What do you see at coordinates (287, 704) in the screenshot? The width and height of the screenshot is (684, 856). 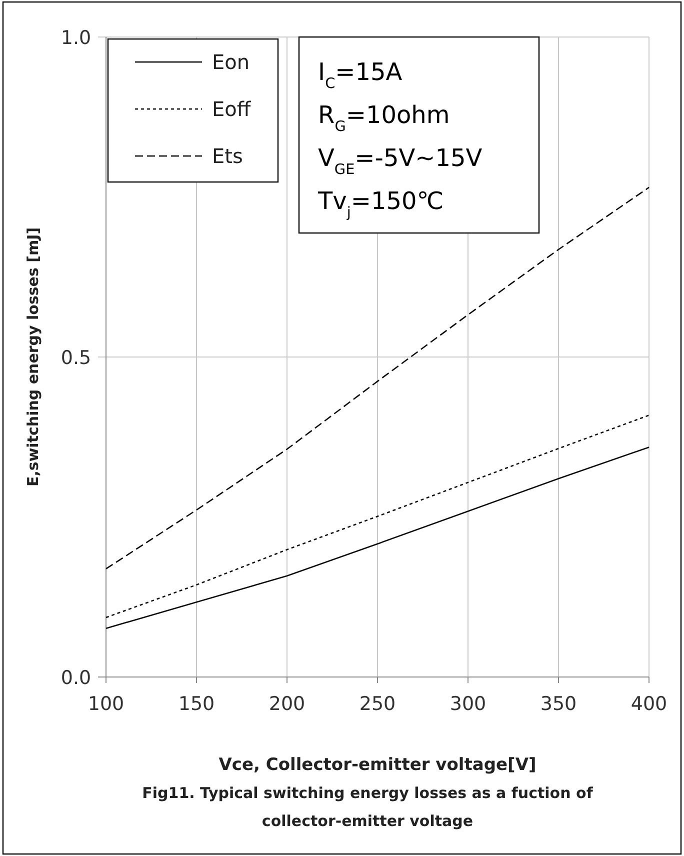 I see `x-tick-label: 200` at bounding box center [287, 704].